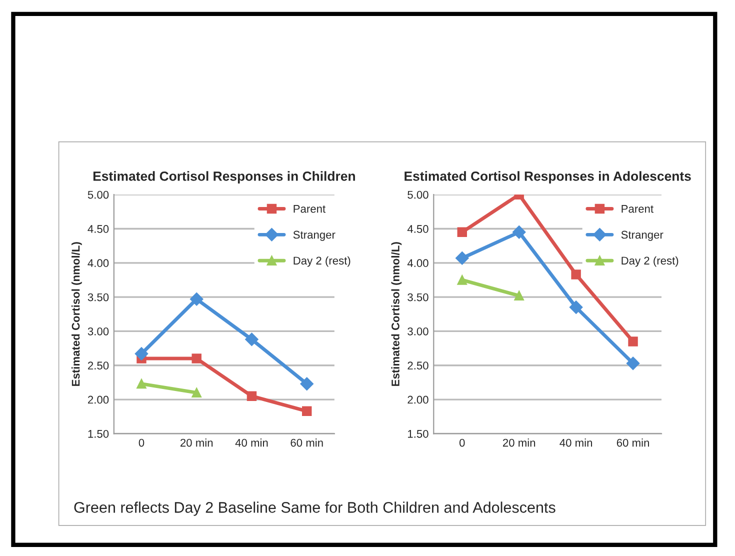 The height and width of the screenshot is (556, 735). I want to click on text: Green reflects Day 2 Baseline Same for Both Children and Adolescents, so click(315, 509).